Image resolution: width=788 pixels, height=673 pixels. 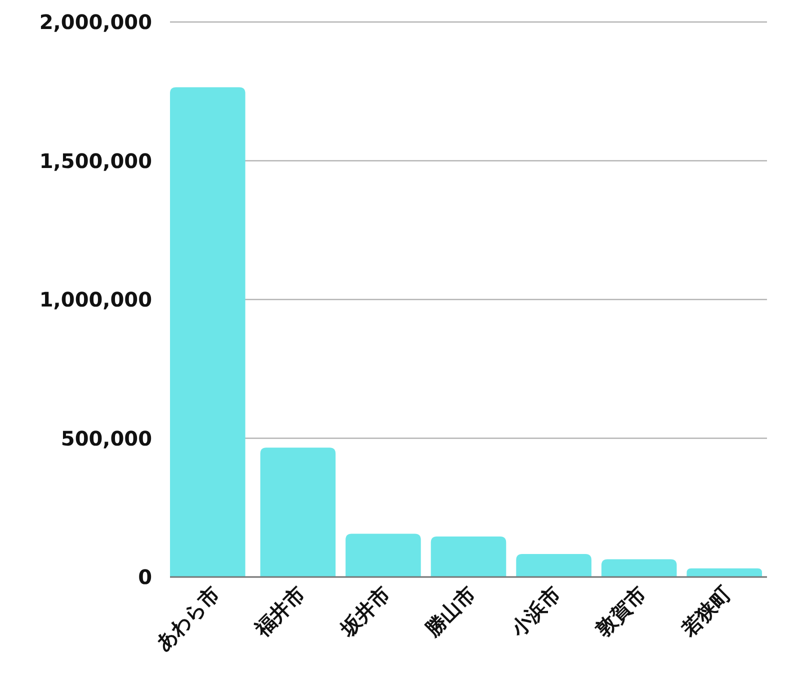 I want to click on x-tick-label: あわら市, so click(x=187, y=619).